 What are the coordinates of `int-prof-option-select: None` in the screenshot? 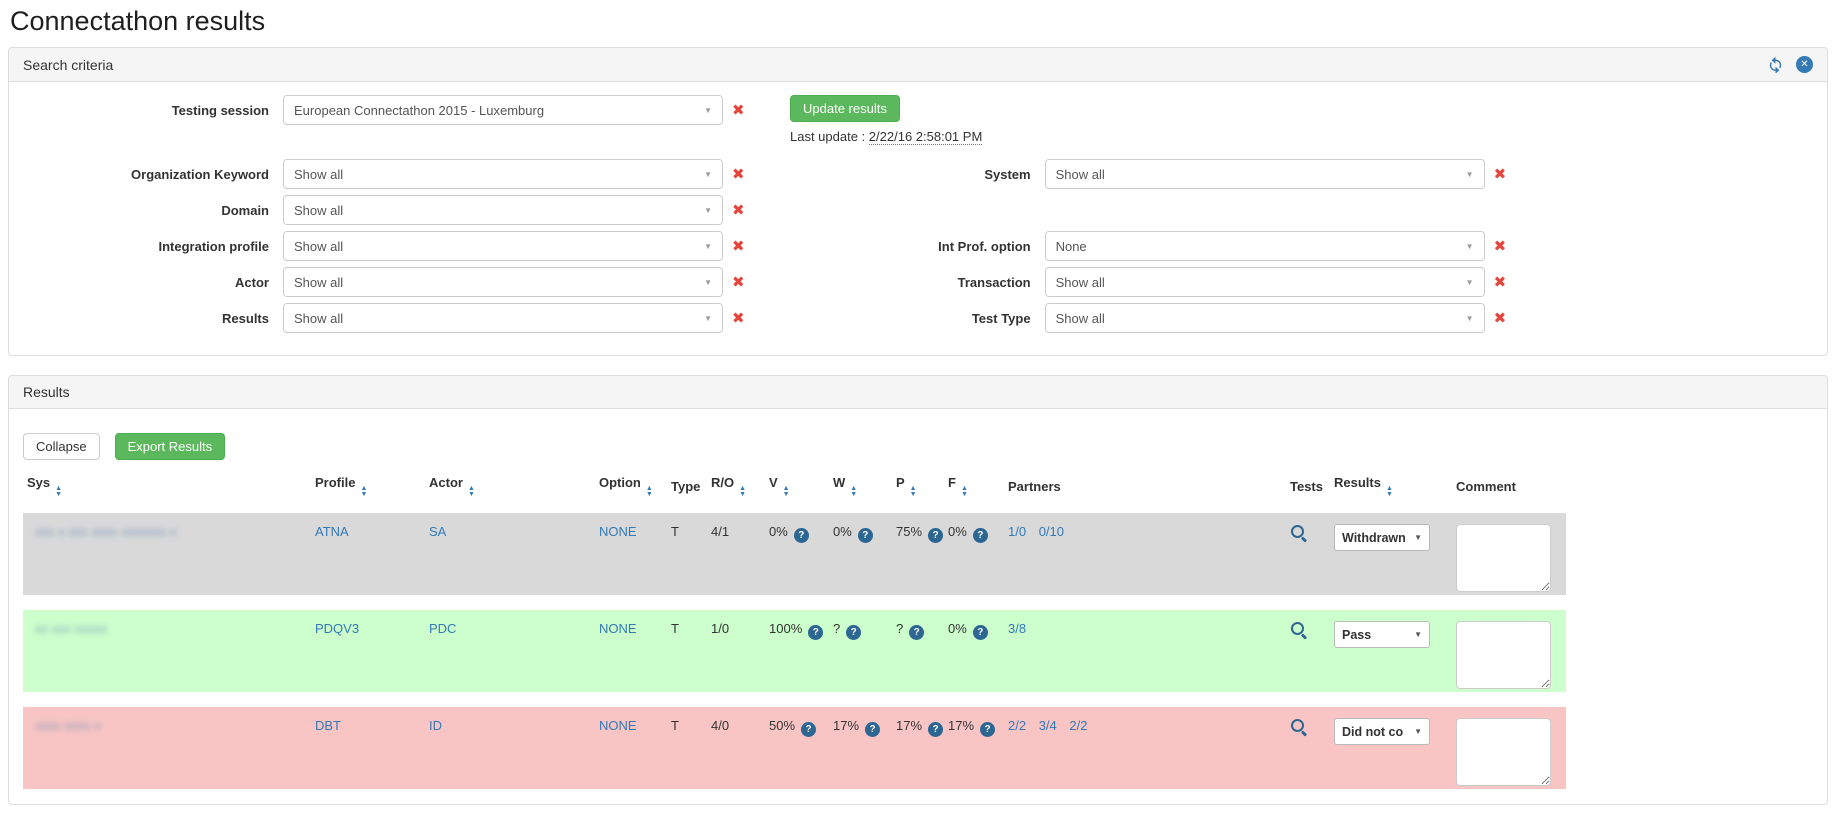 It's located at (1264, 246).